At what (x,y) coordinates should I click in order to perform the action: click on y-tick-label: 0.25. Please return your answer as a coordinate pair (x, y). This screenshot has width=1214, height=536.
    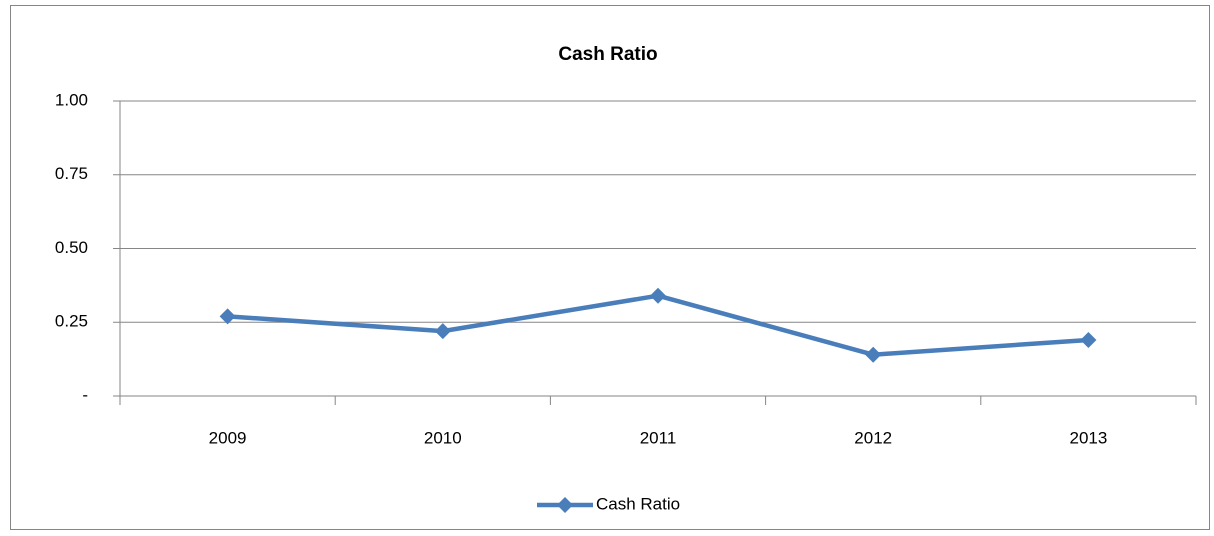
    Looking at the image, I should click on (71, 321).